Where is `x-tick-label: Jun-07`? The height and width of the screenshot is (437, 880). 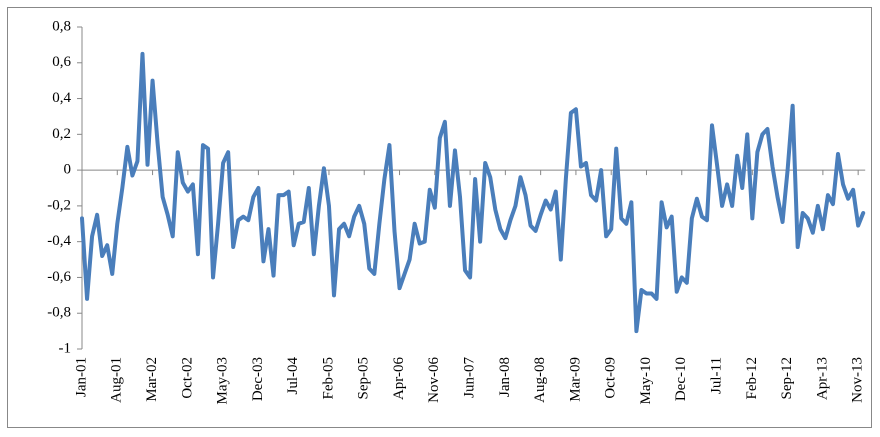
x-tick-label: Jun-07 is located at coordinates (470, 377).